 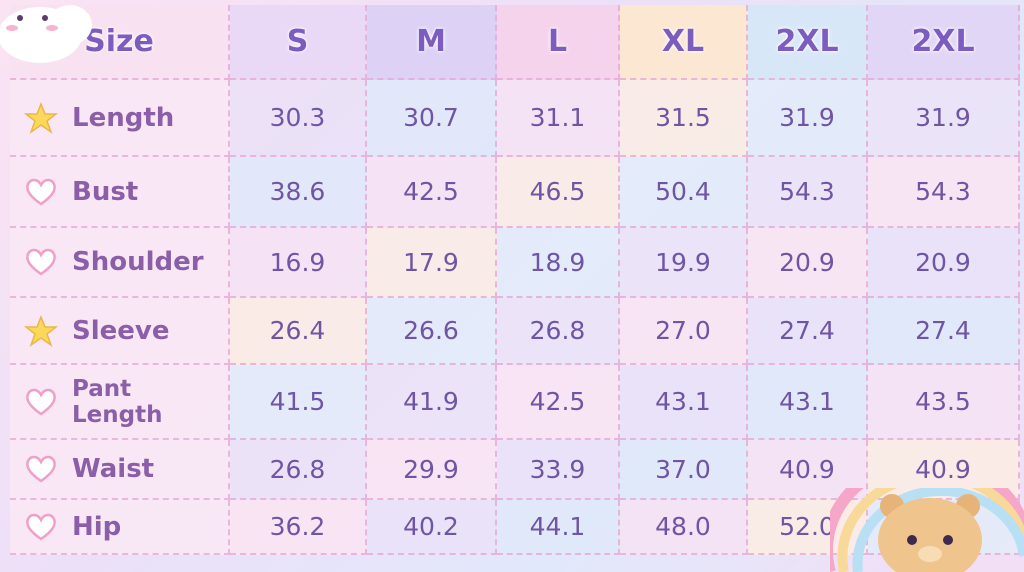 I want to click on value: 38.6, so click(x=298, y=192).